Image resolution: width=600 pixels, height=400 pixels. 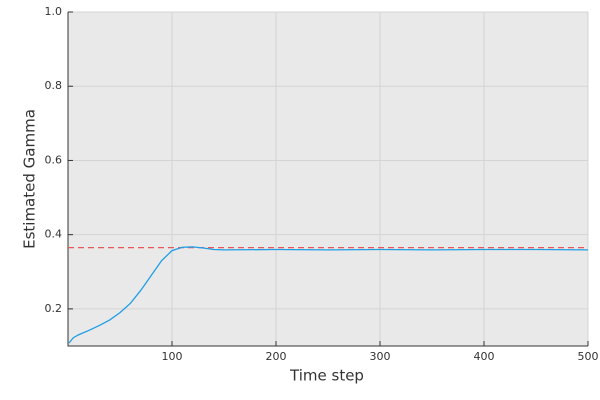 I want to click on x-tick-label: 100, so click(x=172, y=356).